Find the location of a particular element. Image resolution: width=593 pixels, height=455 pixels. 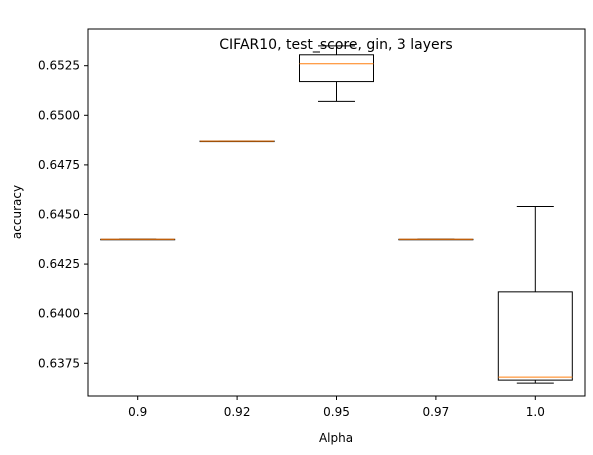

x-tick-label: 0.92 is located at coordinates (237, 412).